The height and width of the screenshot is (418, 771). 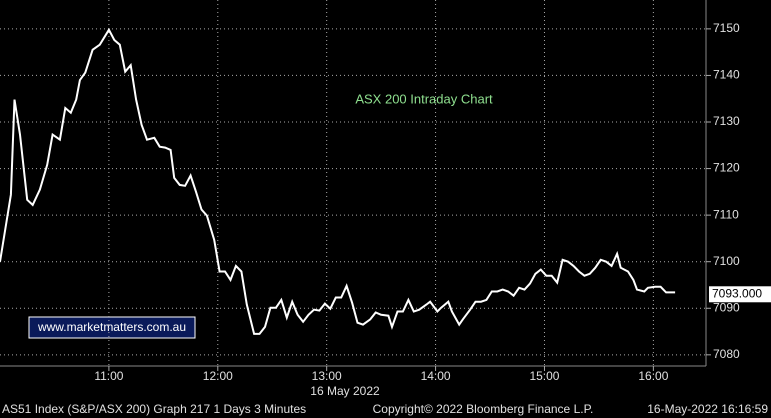 I want to click on watermark-box, so click(x=112, y=327).